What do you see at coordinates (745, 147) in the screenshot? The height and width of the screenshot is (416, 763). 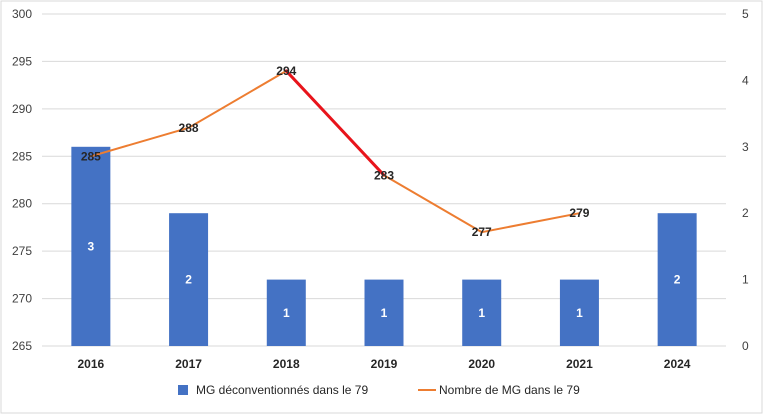 I see `secondary-tick-label: 3` at bounding box center [745, 147].